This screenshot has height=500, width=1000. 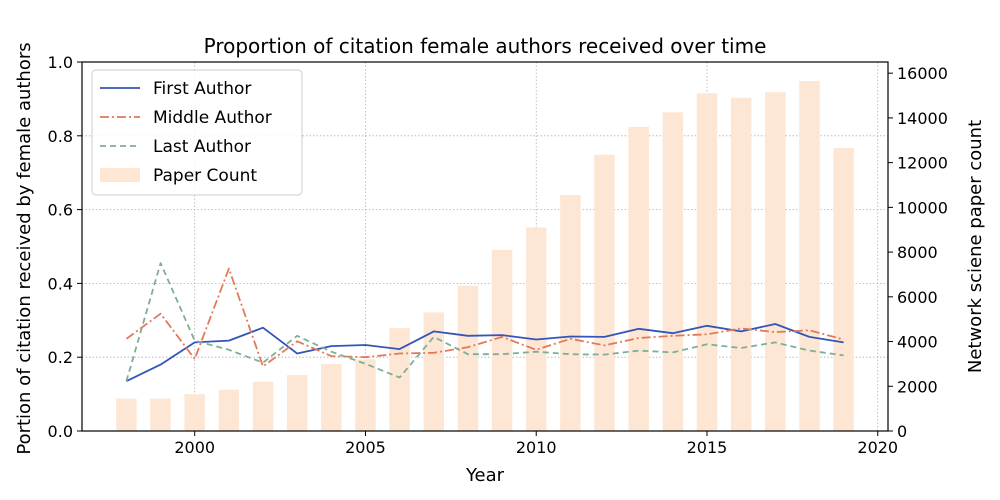 What do you see at coordinates (212, 118) in the screenshot?
I see `legend-label-middle-author: Middle Author` at bounding box center [212, 118].